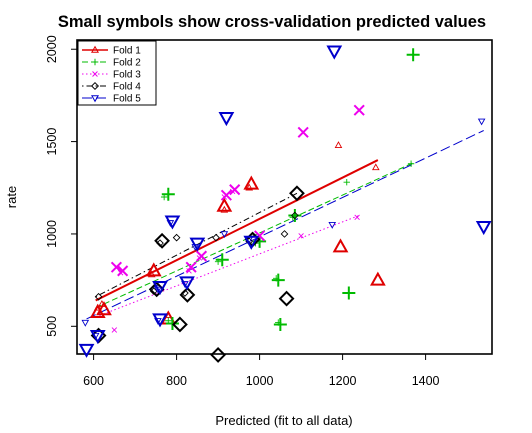  What do you see at coordinates (52, 326) in the screenshot?
I see `y-tick-label: 500` at bounding box center [52, 326].